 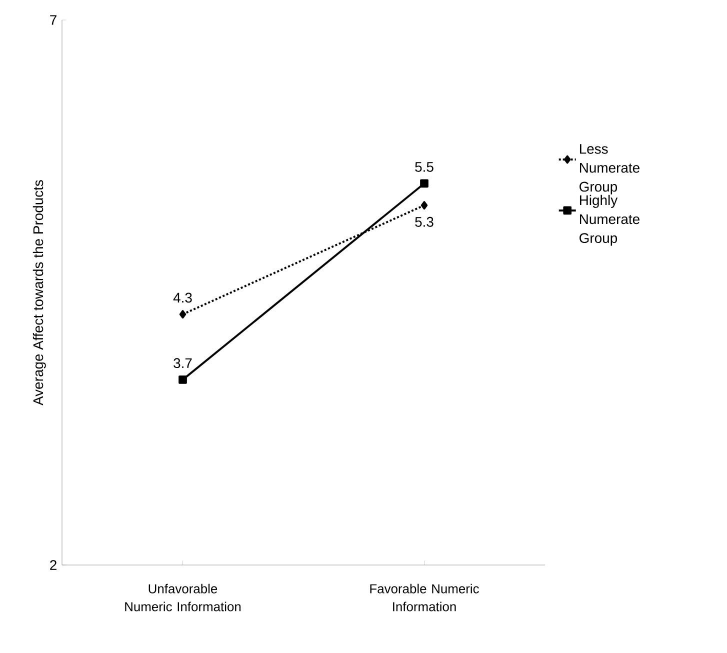 I want to click on y-axis-title: Average Affect towards the Products, so click(x=39, y=293).